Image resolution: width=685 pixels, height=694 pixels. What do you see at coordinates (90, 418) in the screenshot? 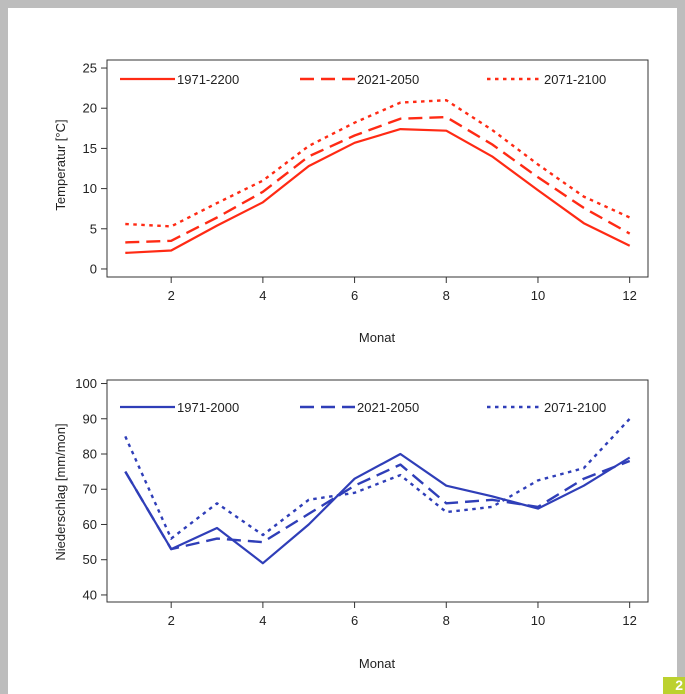
I see `precipitation-y-tick-label: 90` at bounding box center [90, 418].